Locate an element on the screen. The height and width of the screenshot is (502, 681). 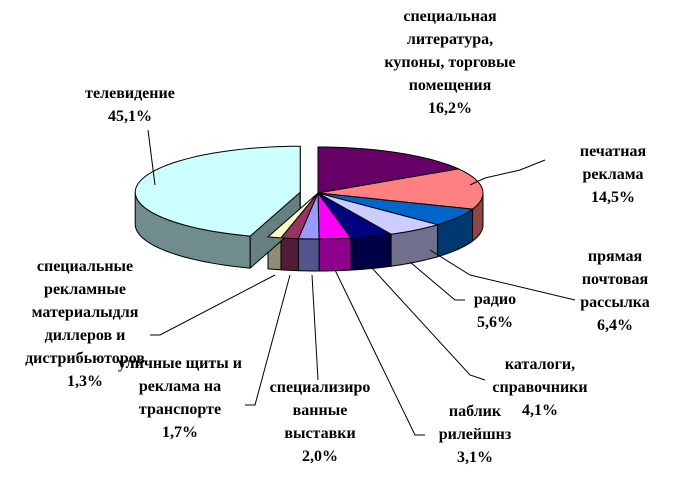
data-label: телевидение 45,1% is located at coordinates (130, 105).